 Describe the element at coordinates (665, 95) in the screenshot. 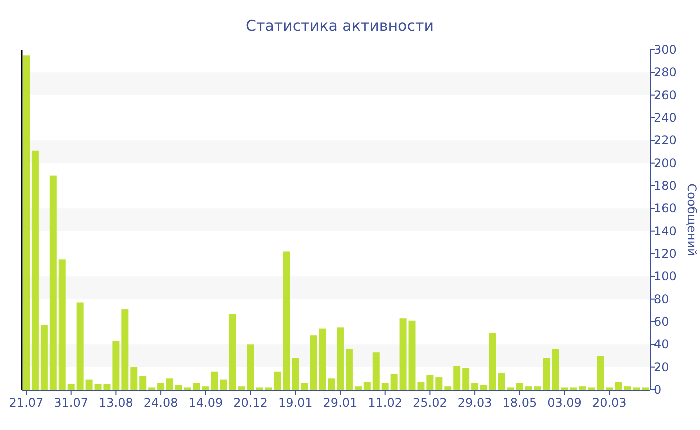

I see `y-tick-label: 260` at that location.